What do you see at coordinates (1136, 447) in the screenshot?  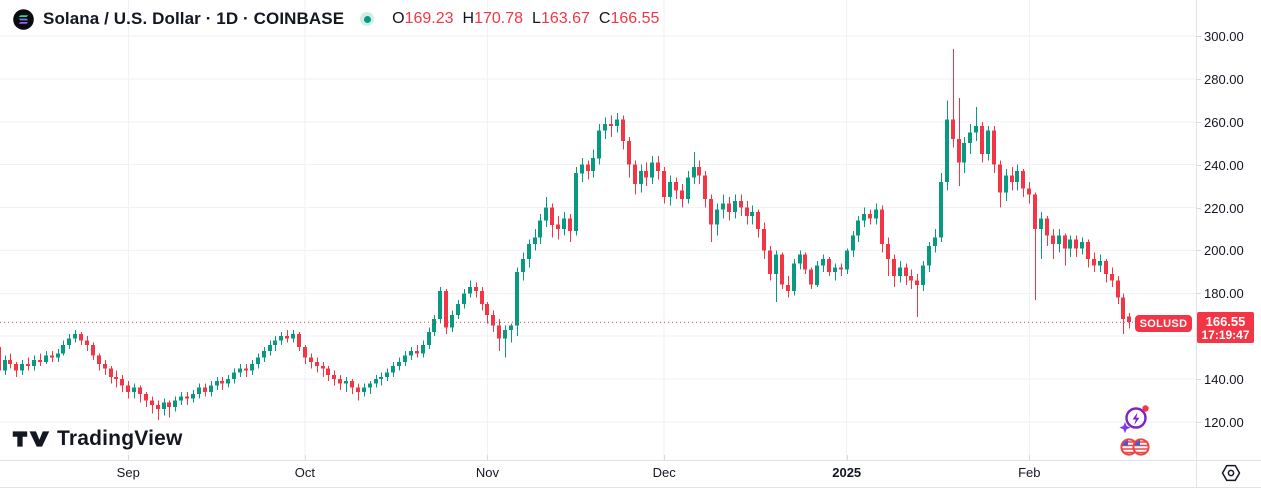 I see `us-flags-icon` at bounding box center [1136, 447].